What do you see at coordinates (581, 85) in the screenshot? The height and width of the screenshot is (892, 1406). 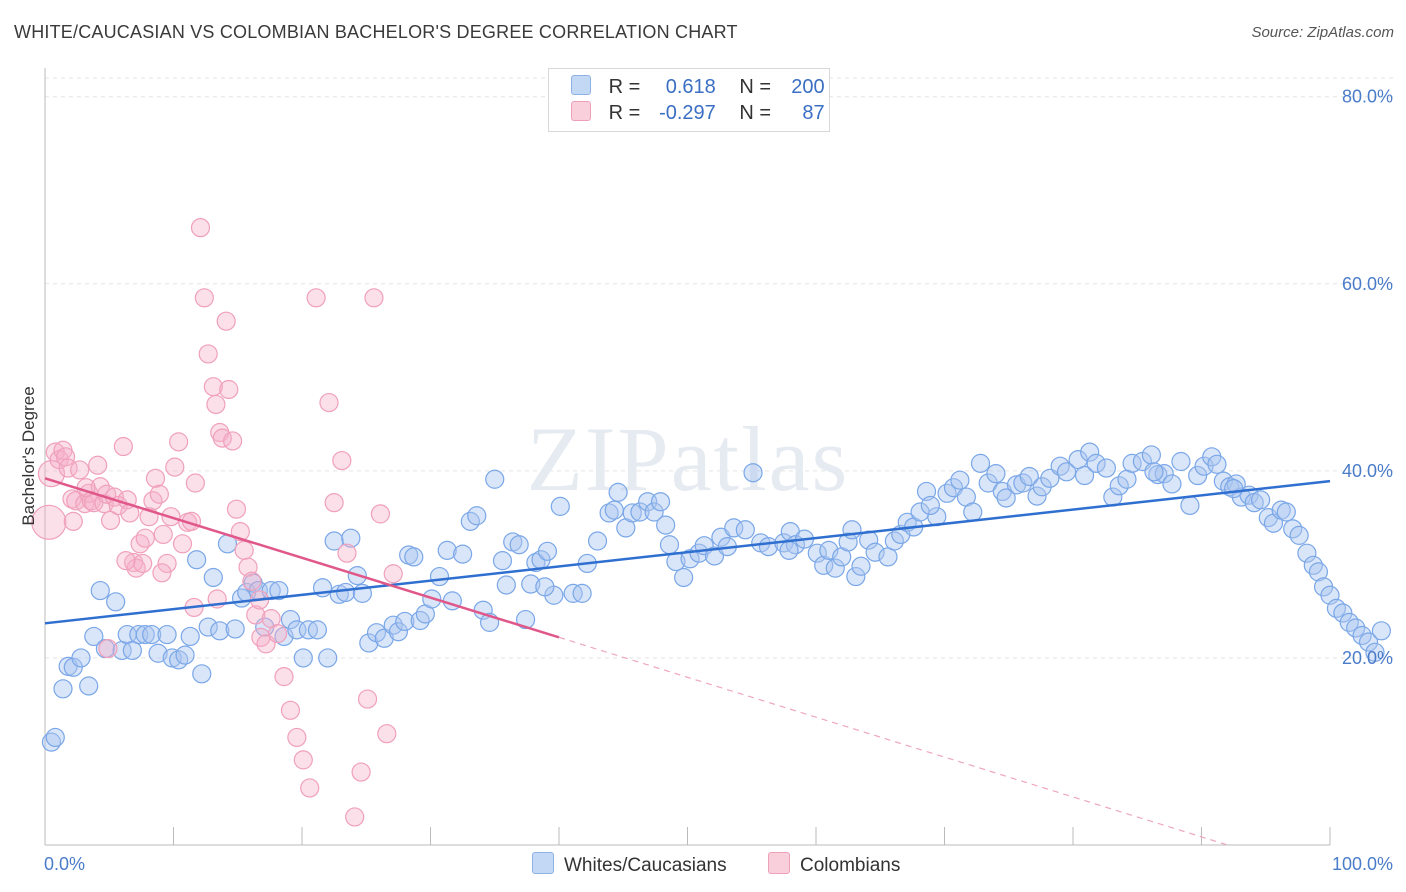 I see `legend-swatch-white` at bounding box center [581, 85].